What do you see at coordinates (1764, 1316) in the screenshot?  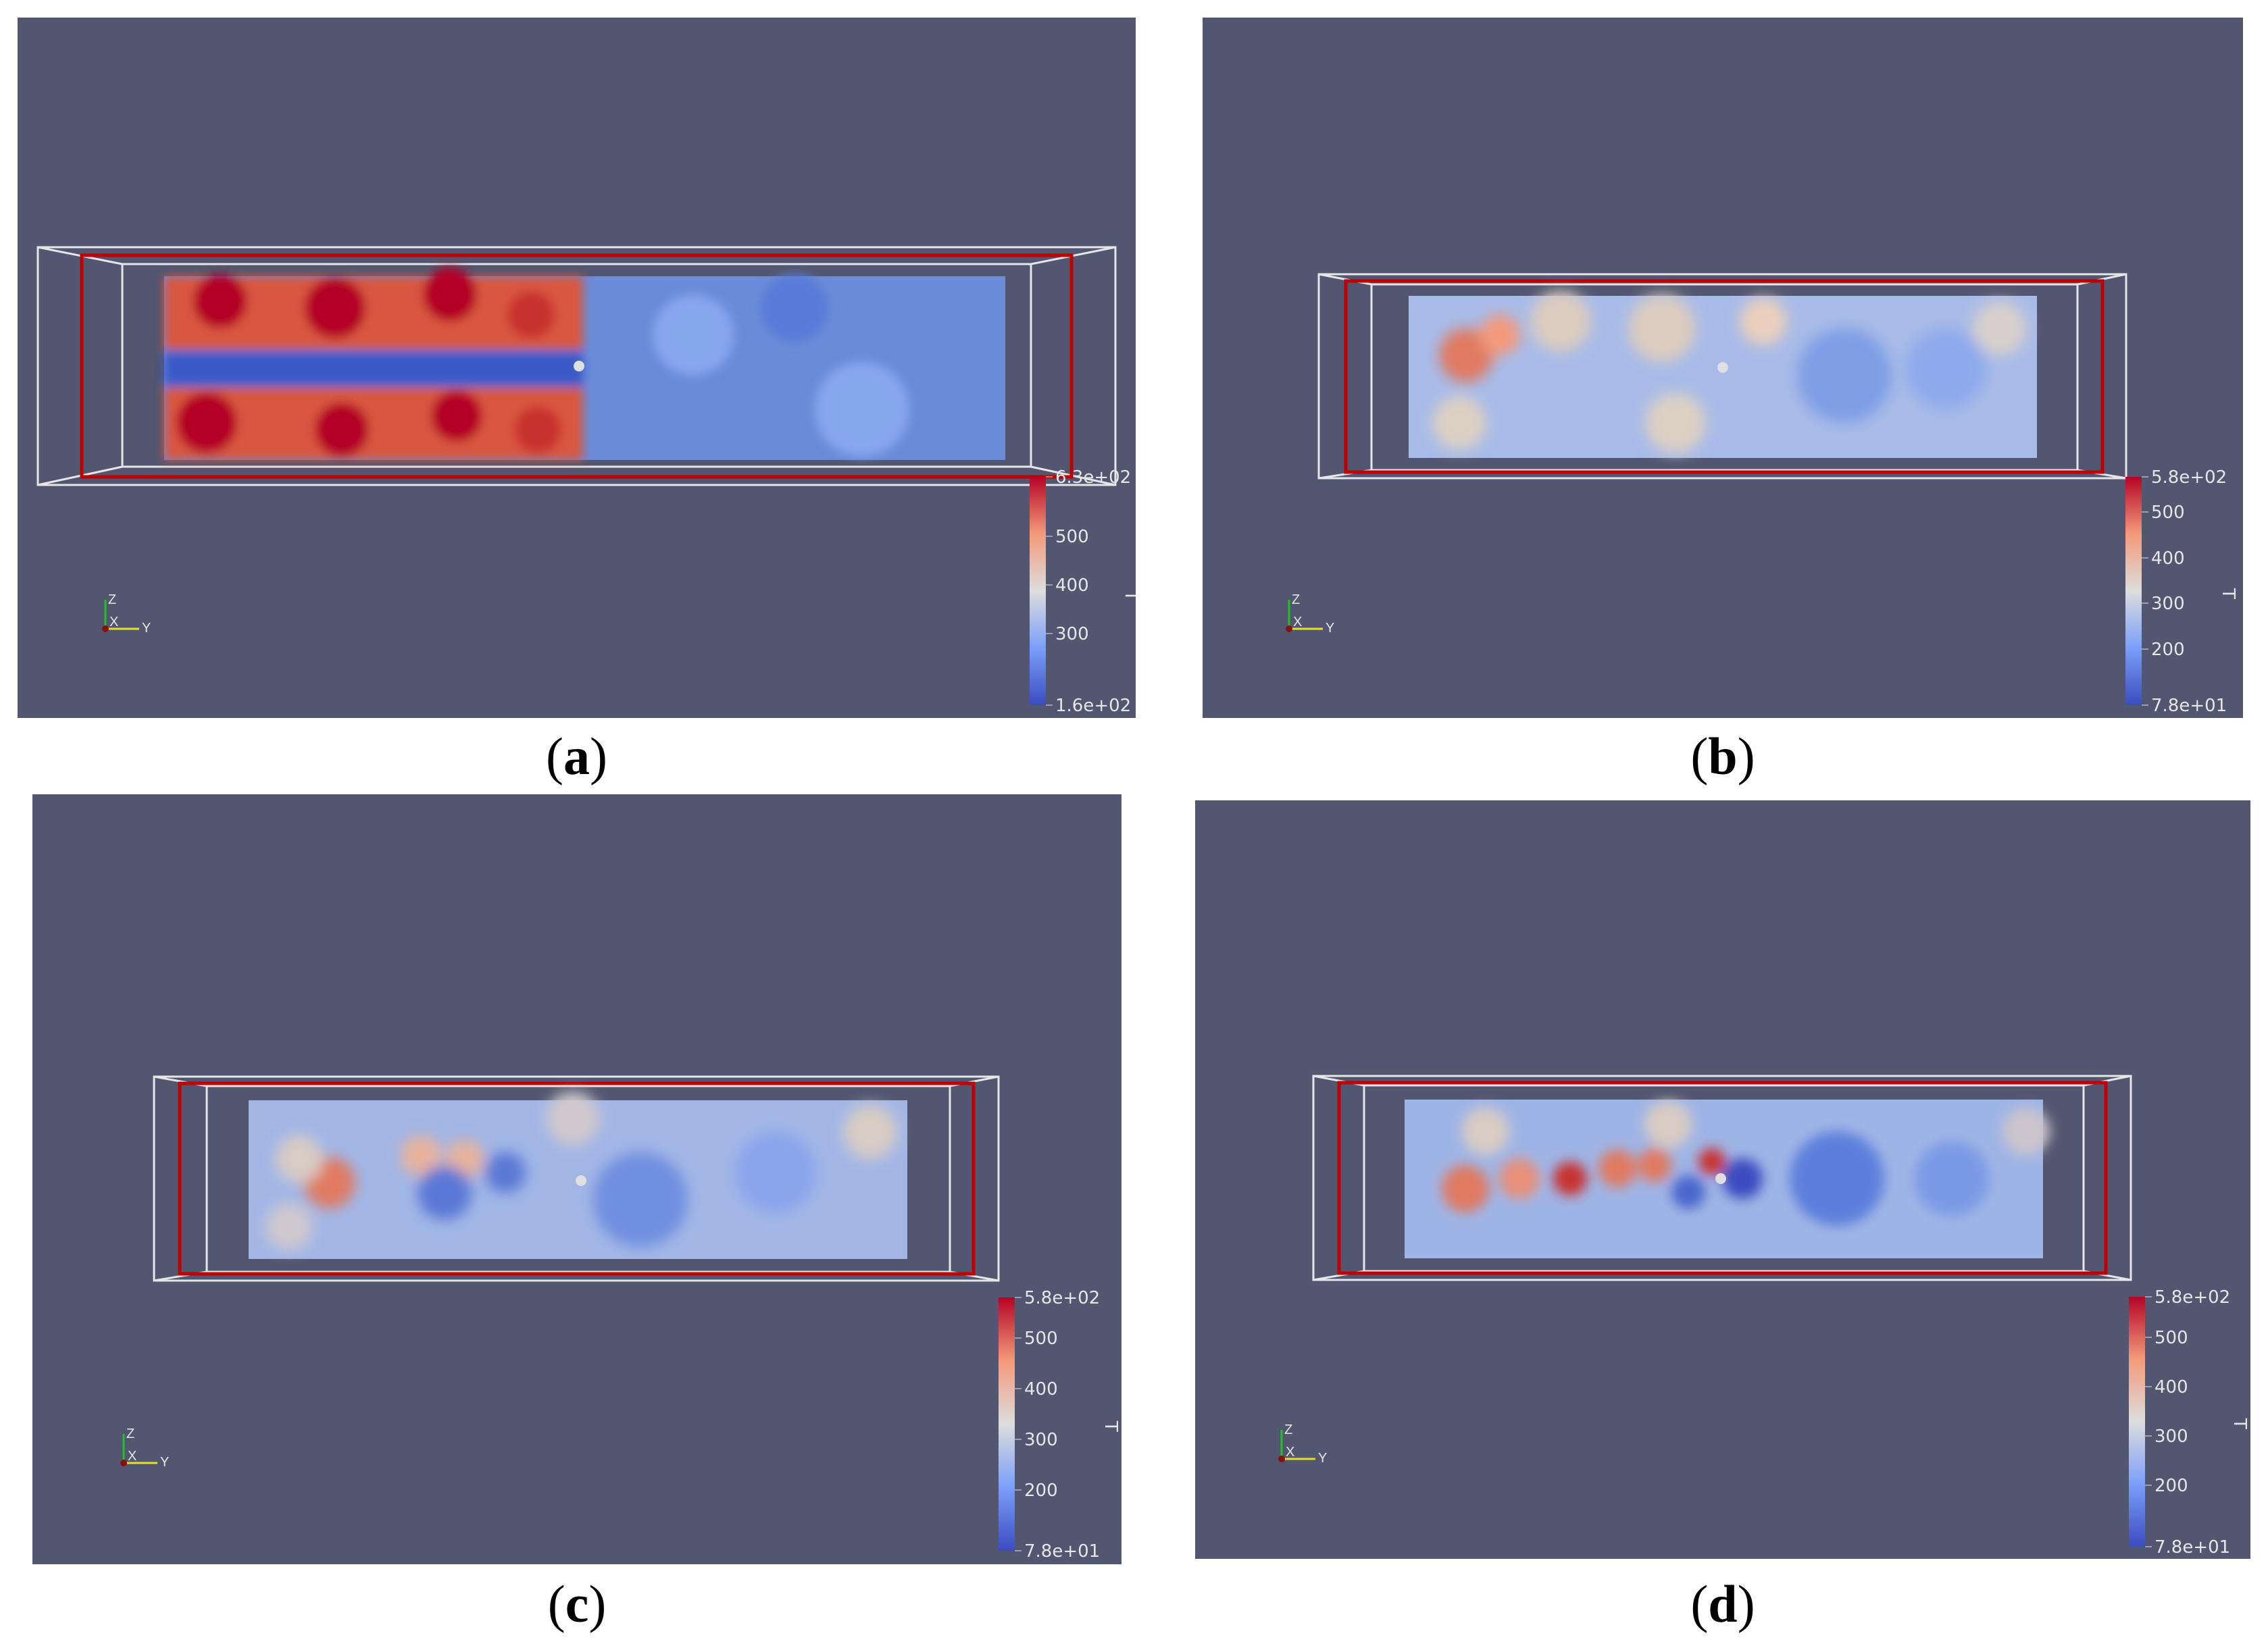 I see `scene-d: 5.8e+02 500 400 300 200 7.8e+01 T Z X Y` at bounding box center [1764, 1316].